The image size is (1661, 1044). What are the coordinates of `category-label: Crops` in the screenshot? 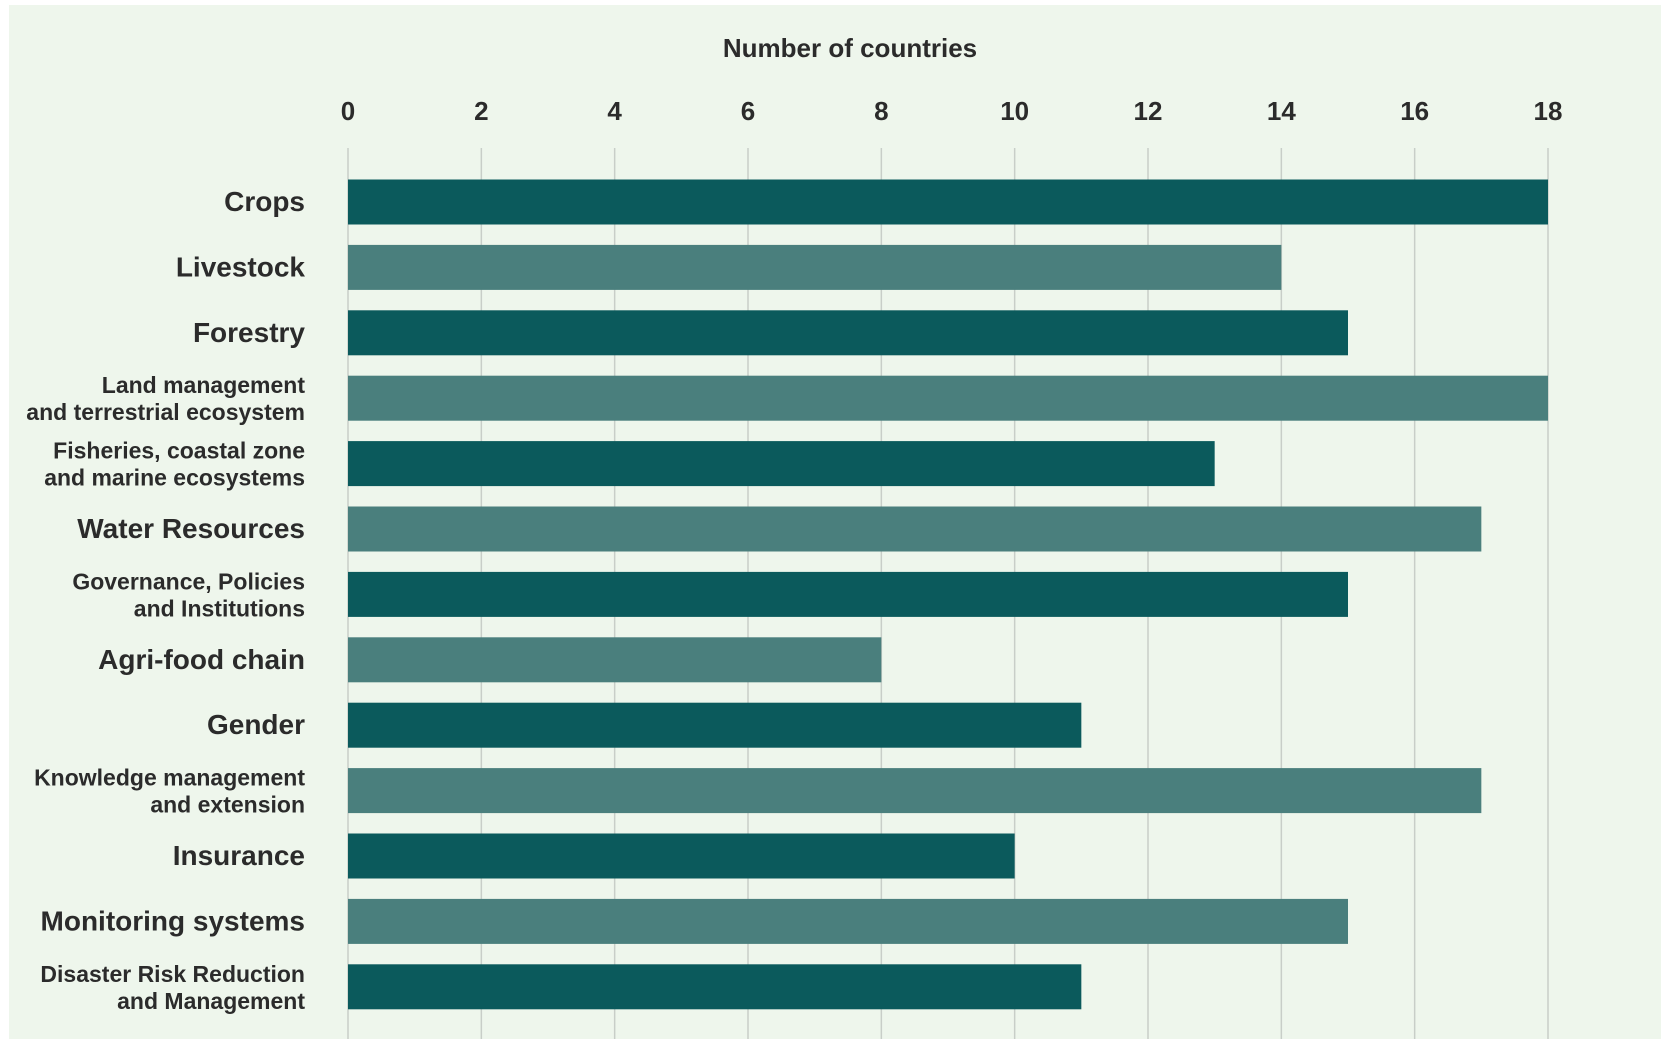 It's located at (264, 201).